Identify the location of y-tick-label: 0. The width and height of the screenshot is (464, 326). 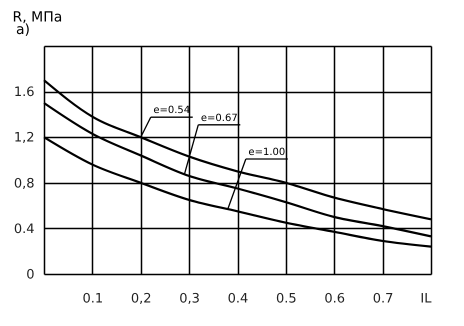
(30, 275).